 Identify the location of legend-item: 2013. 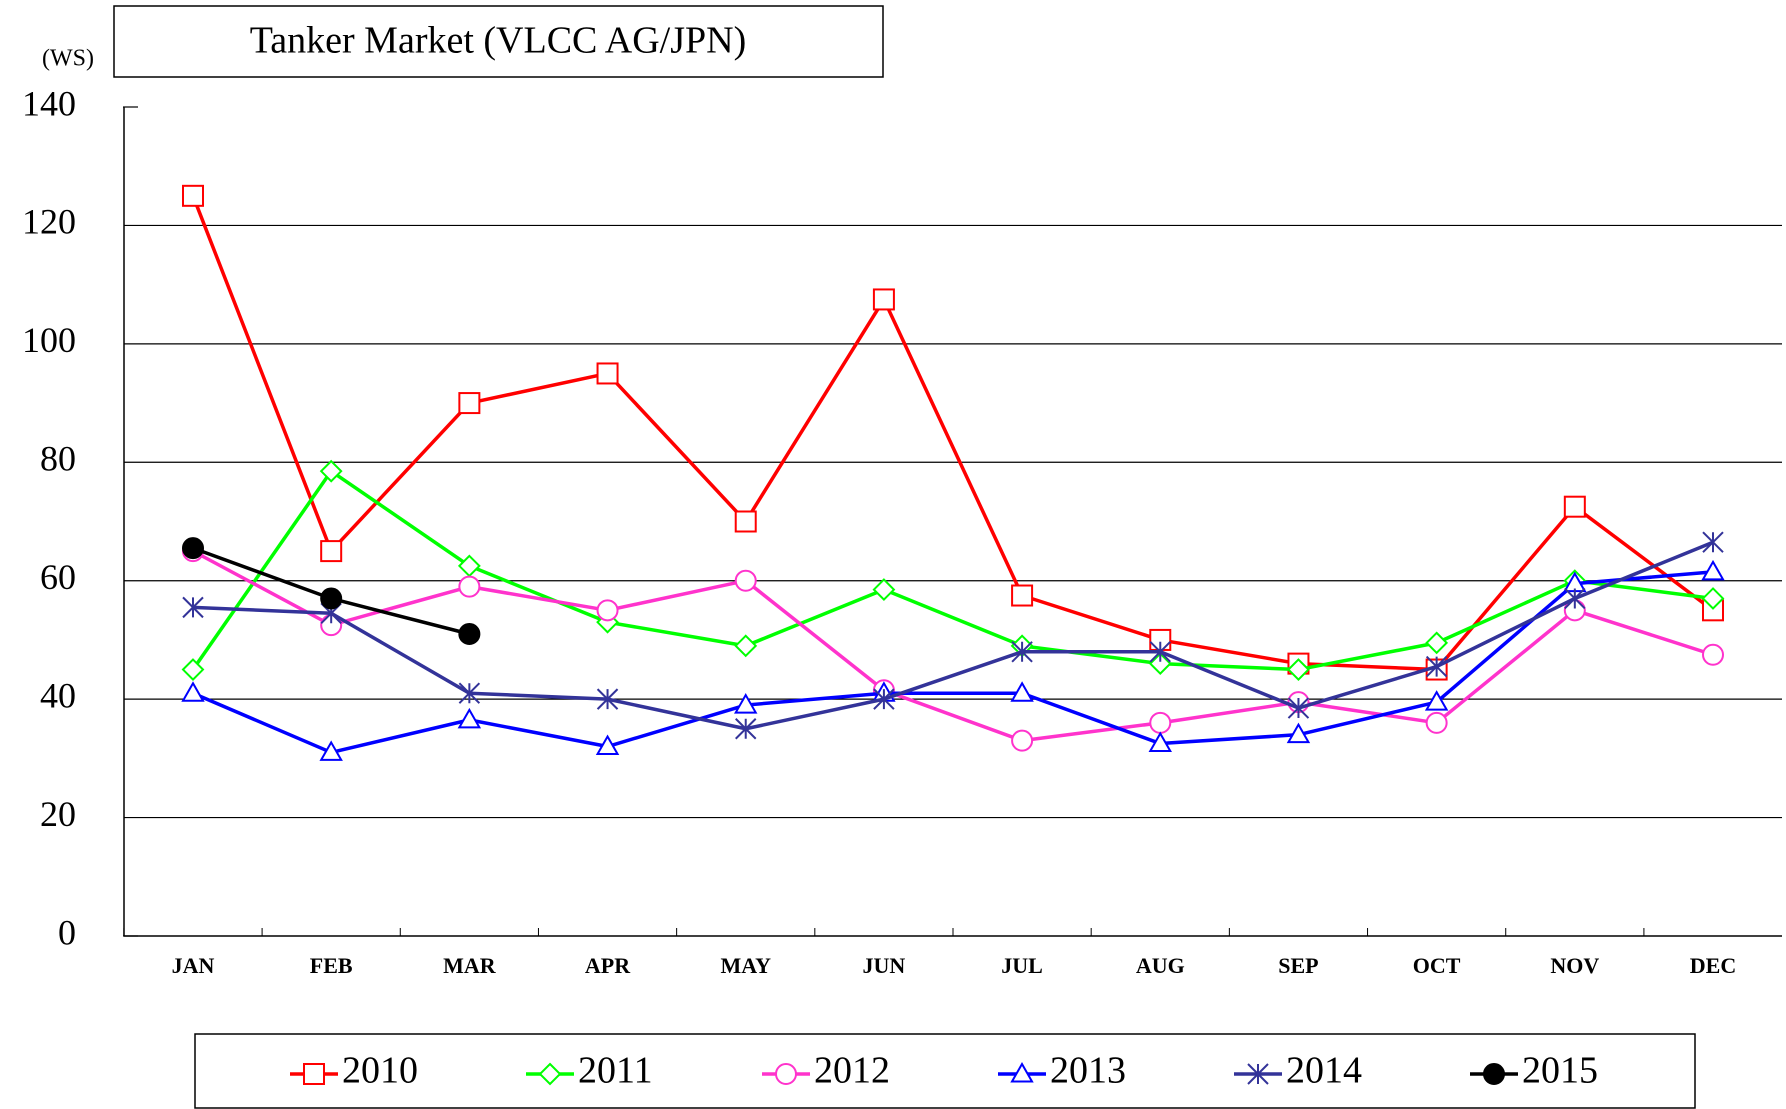
(1062, 1071).